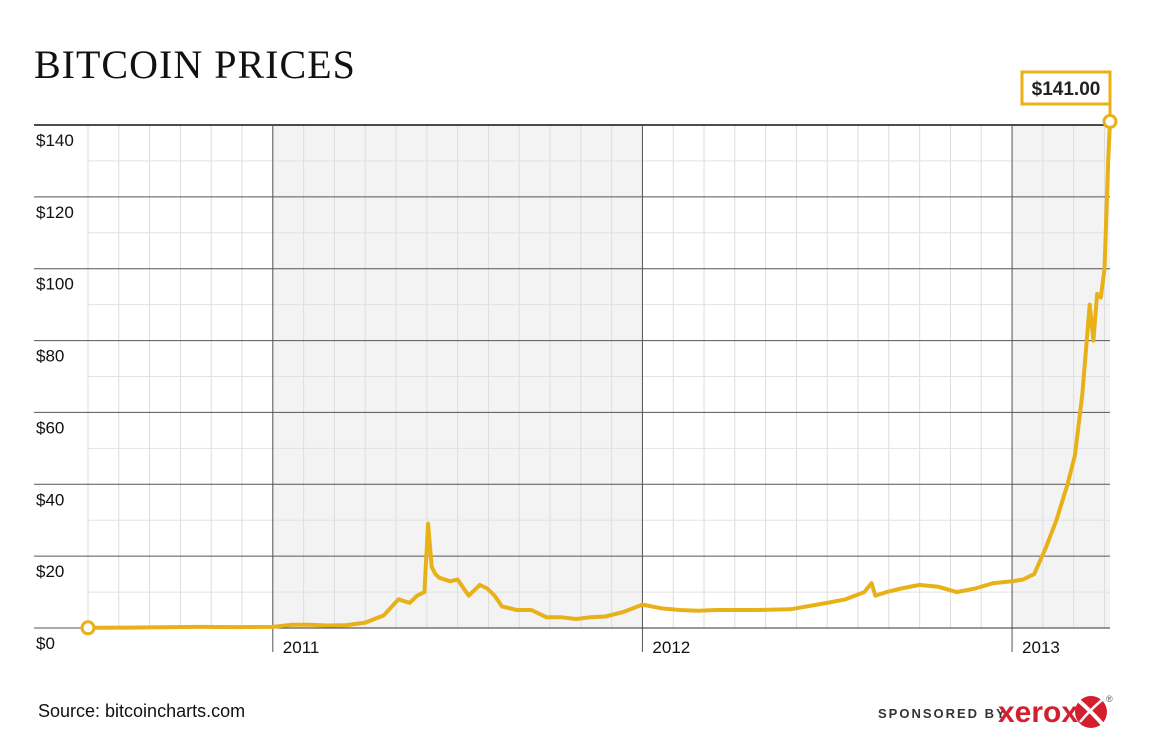  I want to click on x-tick-label: 2011, so click(301, 647).